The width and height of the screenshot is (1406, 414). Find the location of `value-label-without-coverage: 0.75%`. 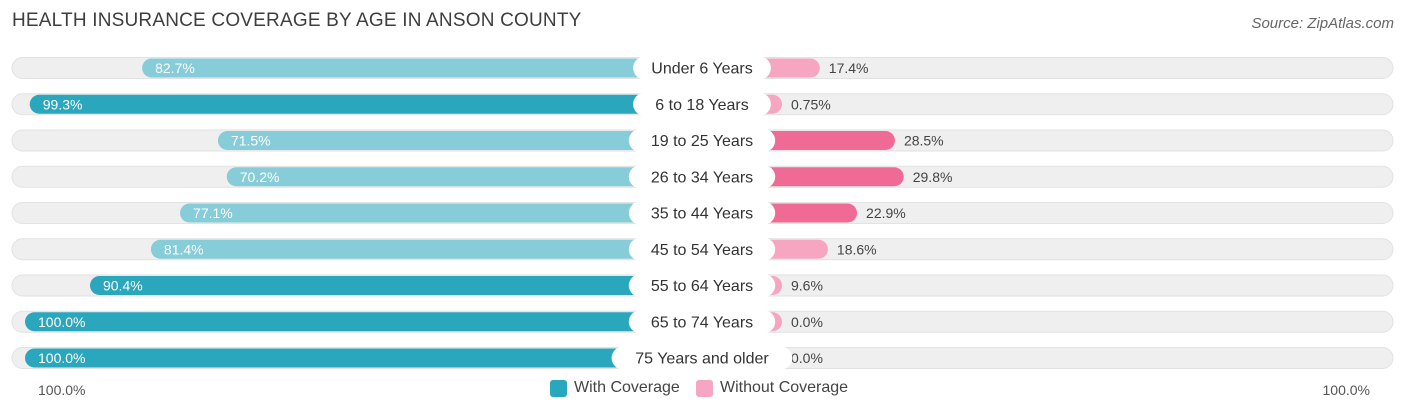

value-label-without-coverage: 0.75% is located at coordinates (811, 104).